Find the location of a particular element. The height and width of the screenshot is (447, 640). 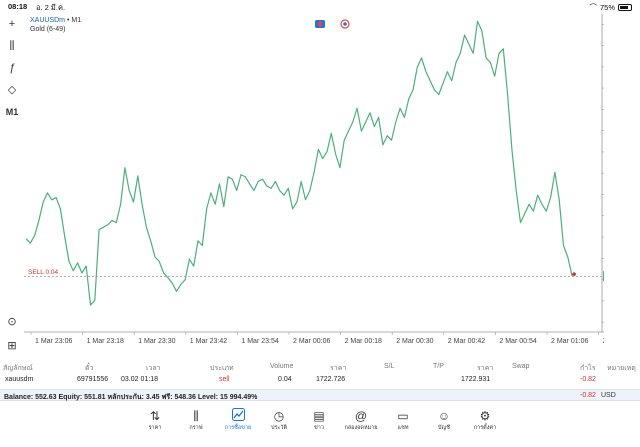

x-tick-label: 1 Mar 23:06 is located at coordinates (53, 341).